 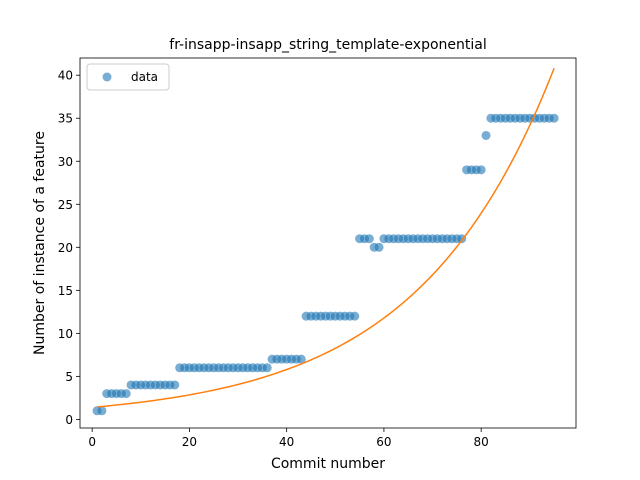 What do you see at coordinates (65, 291) in the screenshot?
I see `y-tick-label: 15` at bounding box center [65, 291].